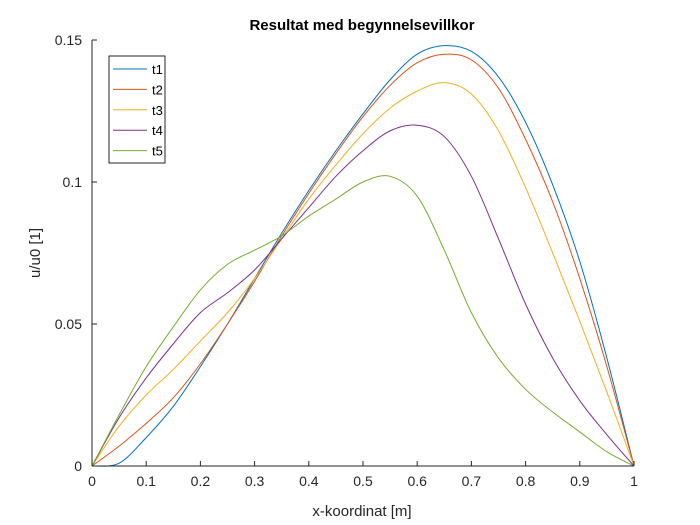 This screenshot has height=525, width=700. Describe the element at coordinates (137, 109) in the screenshot. I see `legend: t1 t2 t3 t4 t5` at that location.